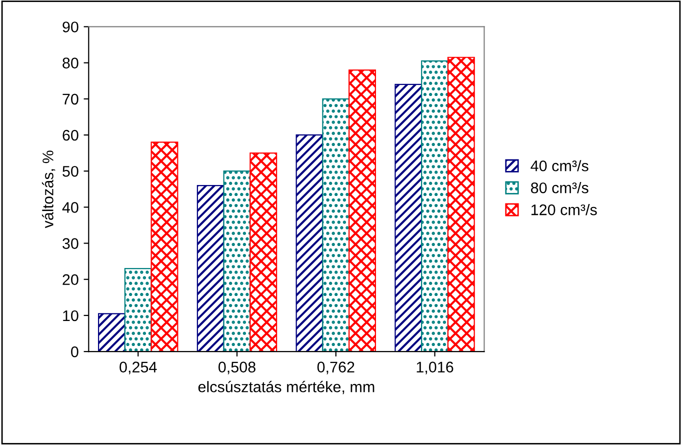 This screenshot has height=445, width=682. Describe the element at coordinates (49, 189) in the screenshot. I see `y-axis-title: változás, %` at that location.